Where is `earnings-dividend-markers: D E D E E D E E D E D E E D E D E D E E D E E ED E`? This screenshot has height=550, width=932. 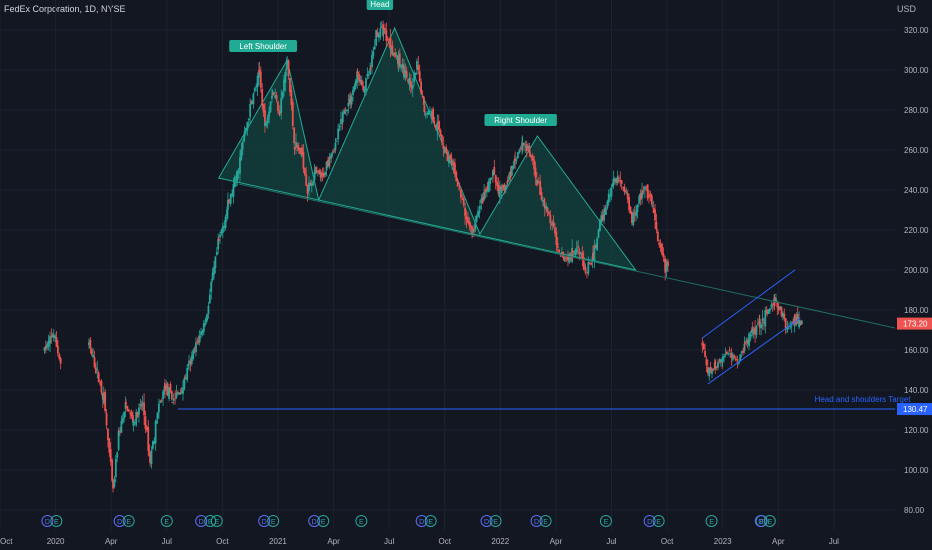
earnings-dividend-markers: D E D E E D E E D E D E E D E D E D E E D E E ED E is located at coordinates (408, 521).